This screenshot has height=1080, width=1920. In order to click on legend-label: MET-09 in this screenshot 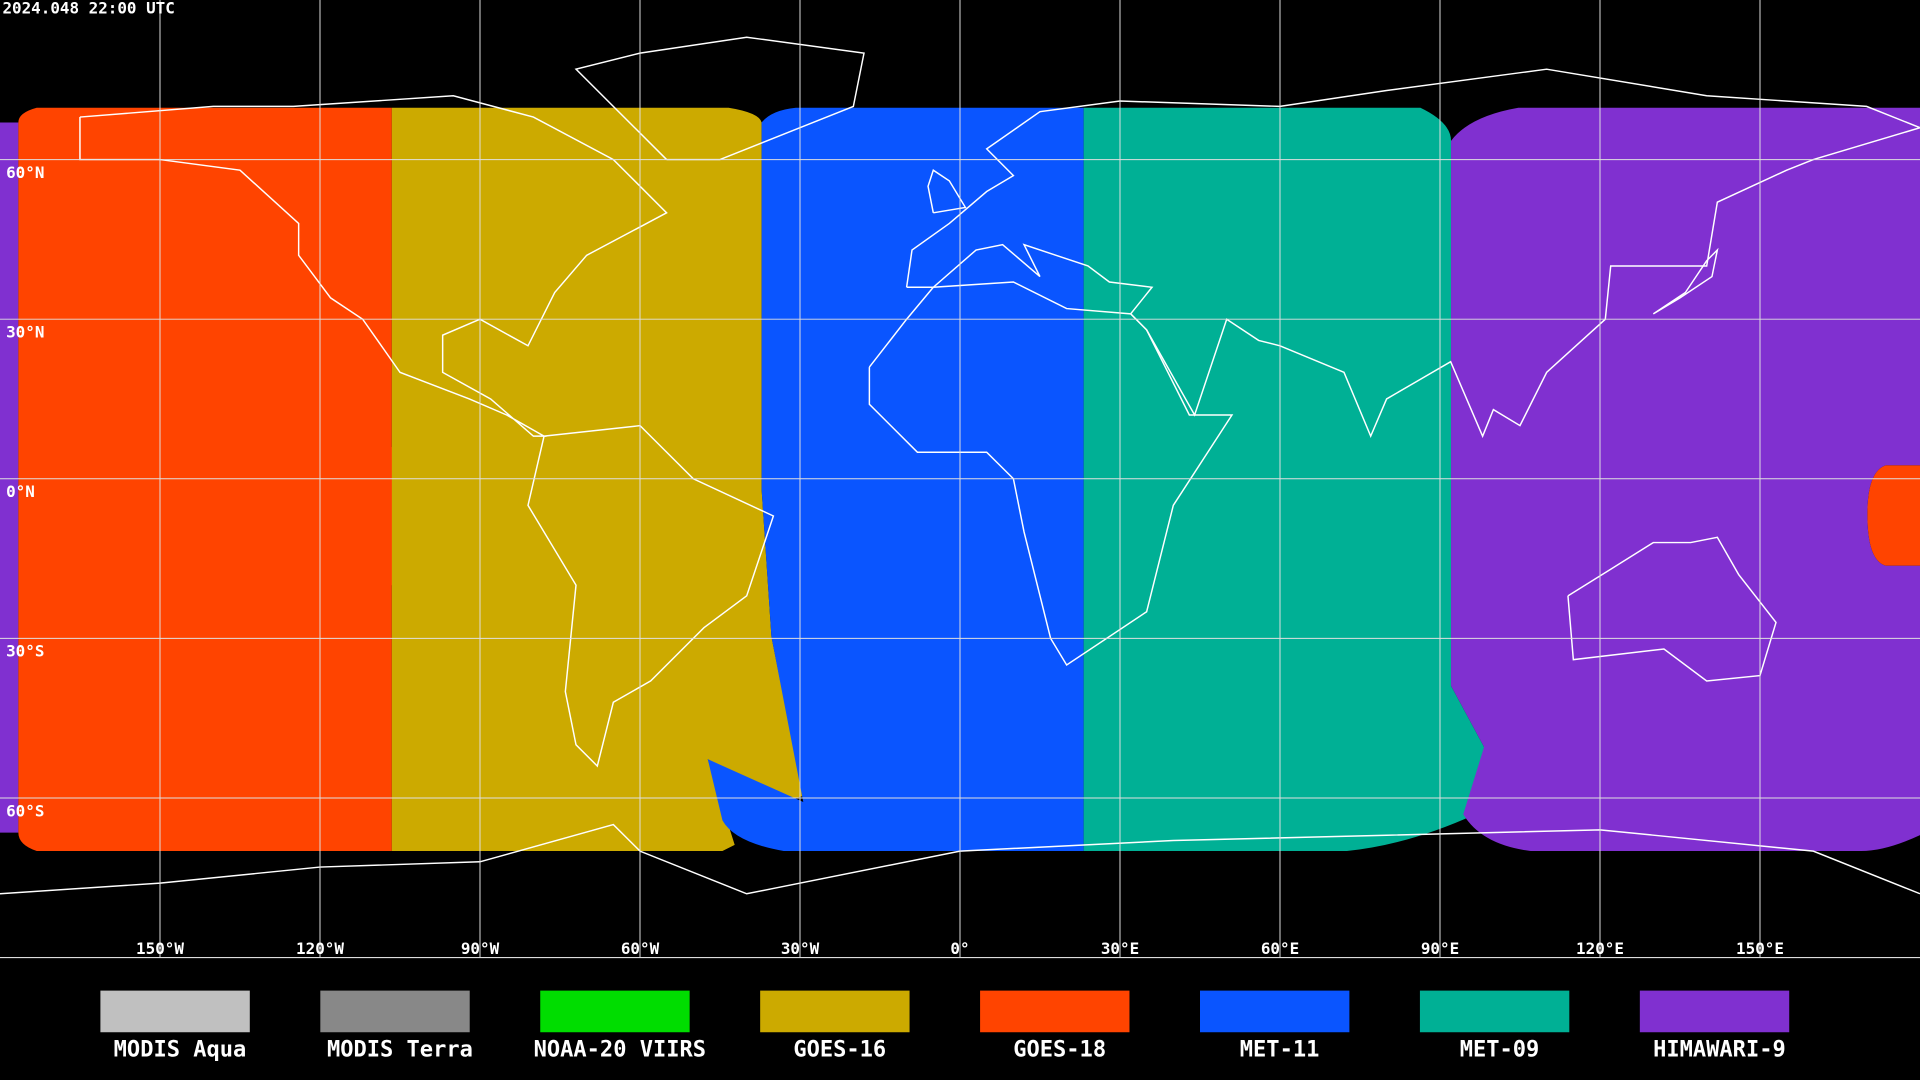, I will do `click(1500, 1050)`.